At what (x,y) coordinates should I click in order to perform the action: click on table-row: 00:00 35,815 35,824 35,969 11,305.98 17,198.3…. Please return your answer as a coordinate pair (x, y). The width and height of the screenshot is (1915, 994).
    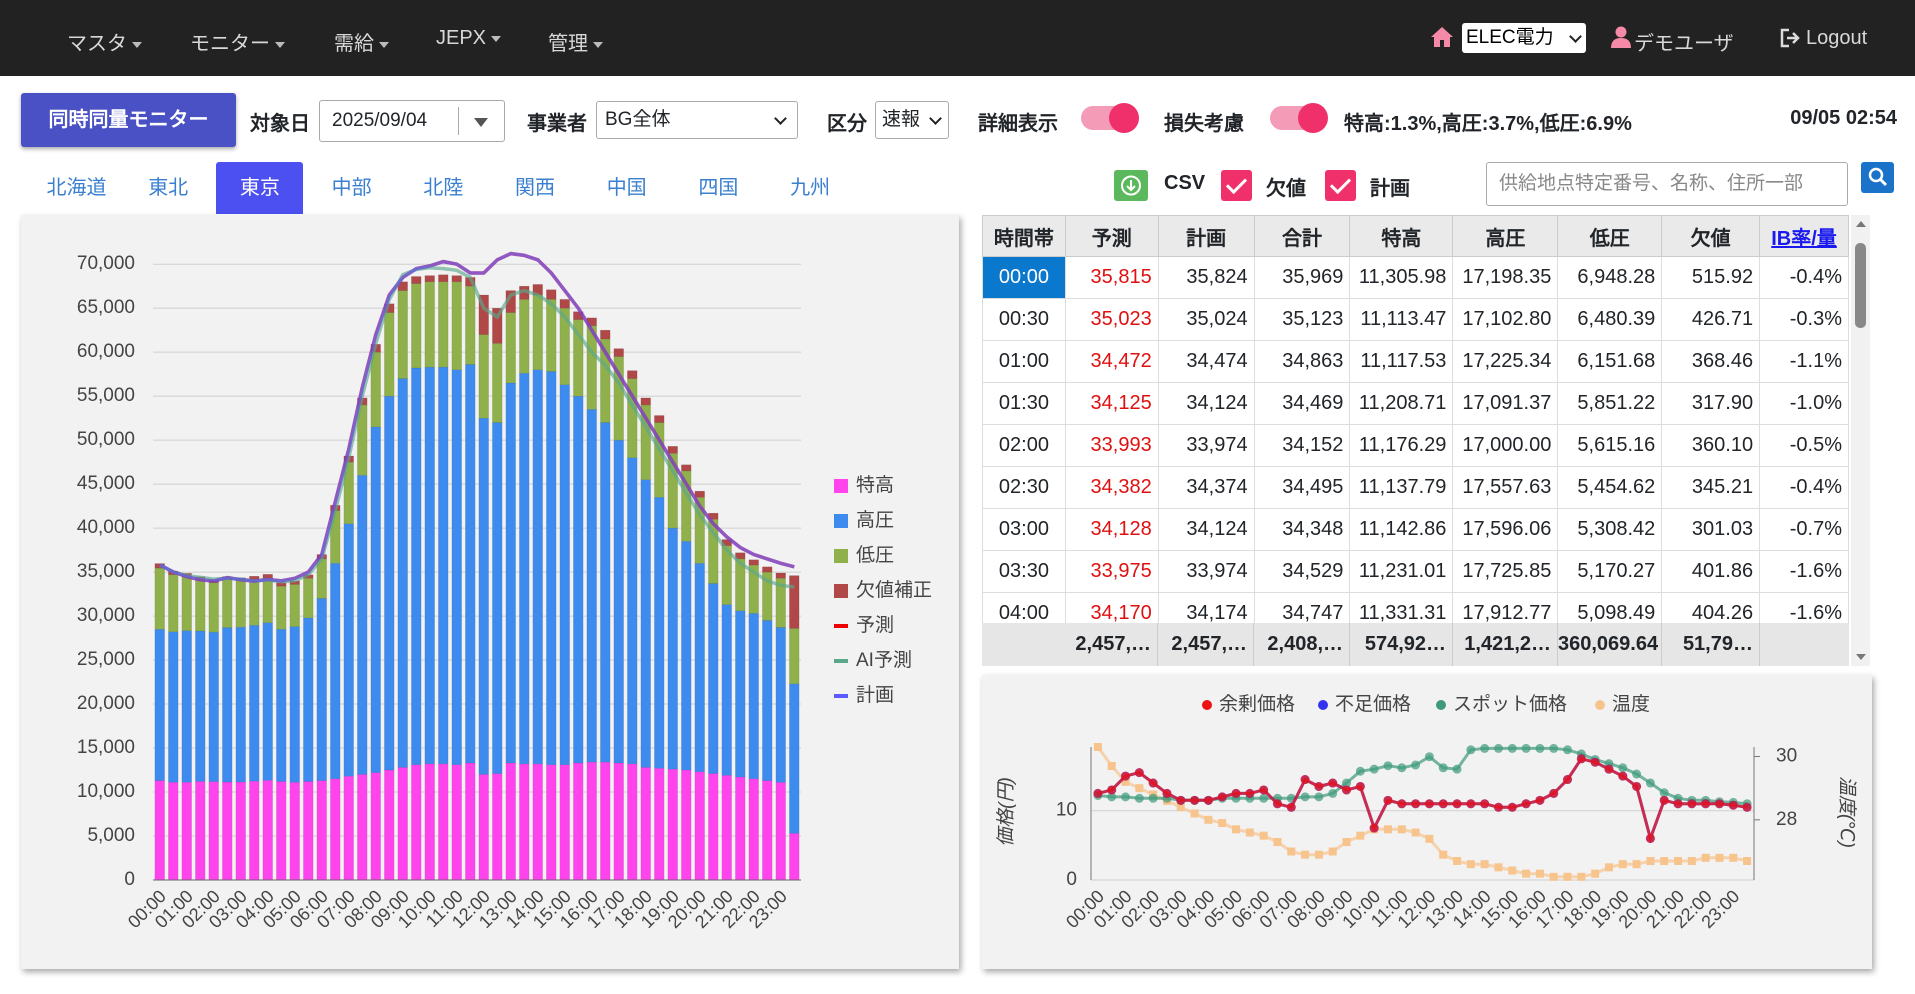
    Looking at the image, I should click on (1415, 277).